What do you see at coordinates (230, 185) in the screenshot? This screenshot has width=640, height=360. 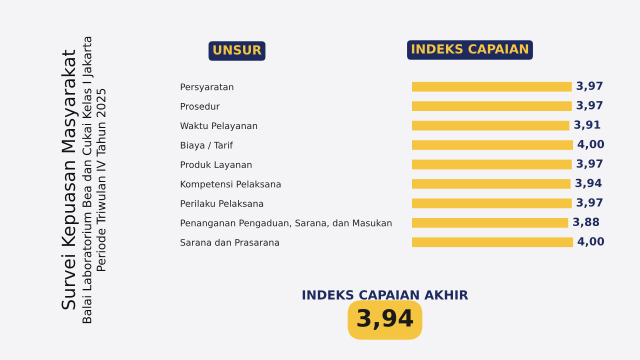 I see `y-tick-label: Kompetensi Pelaksana` at bounding box center [230, 185].